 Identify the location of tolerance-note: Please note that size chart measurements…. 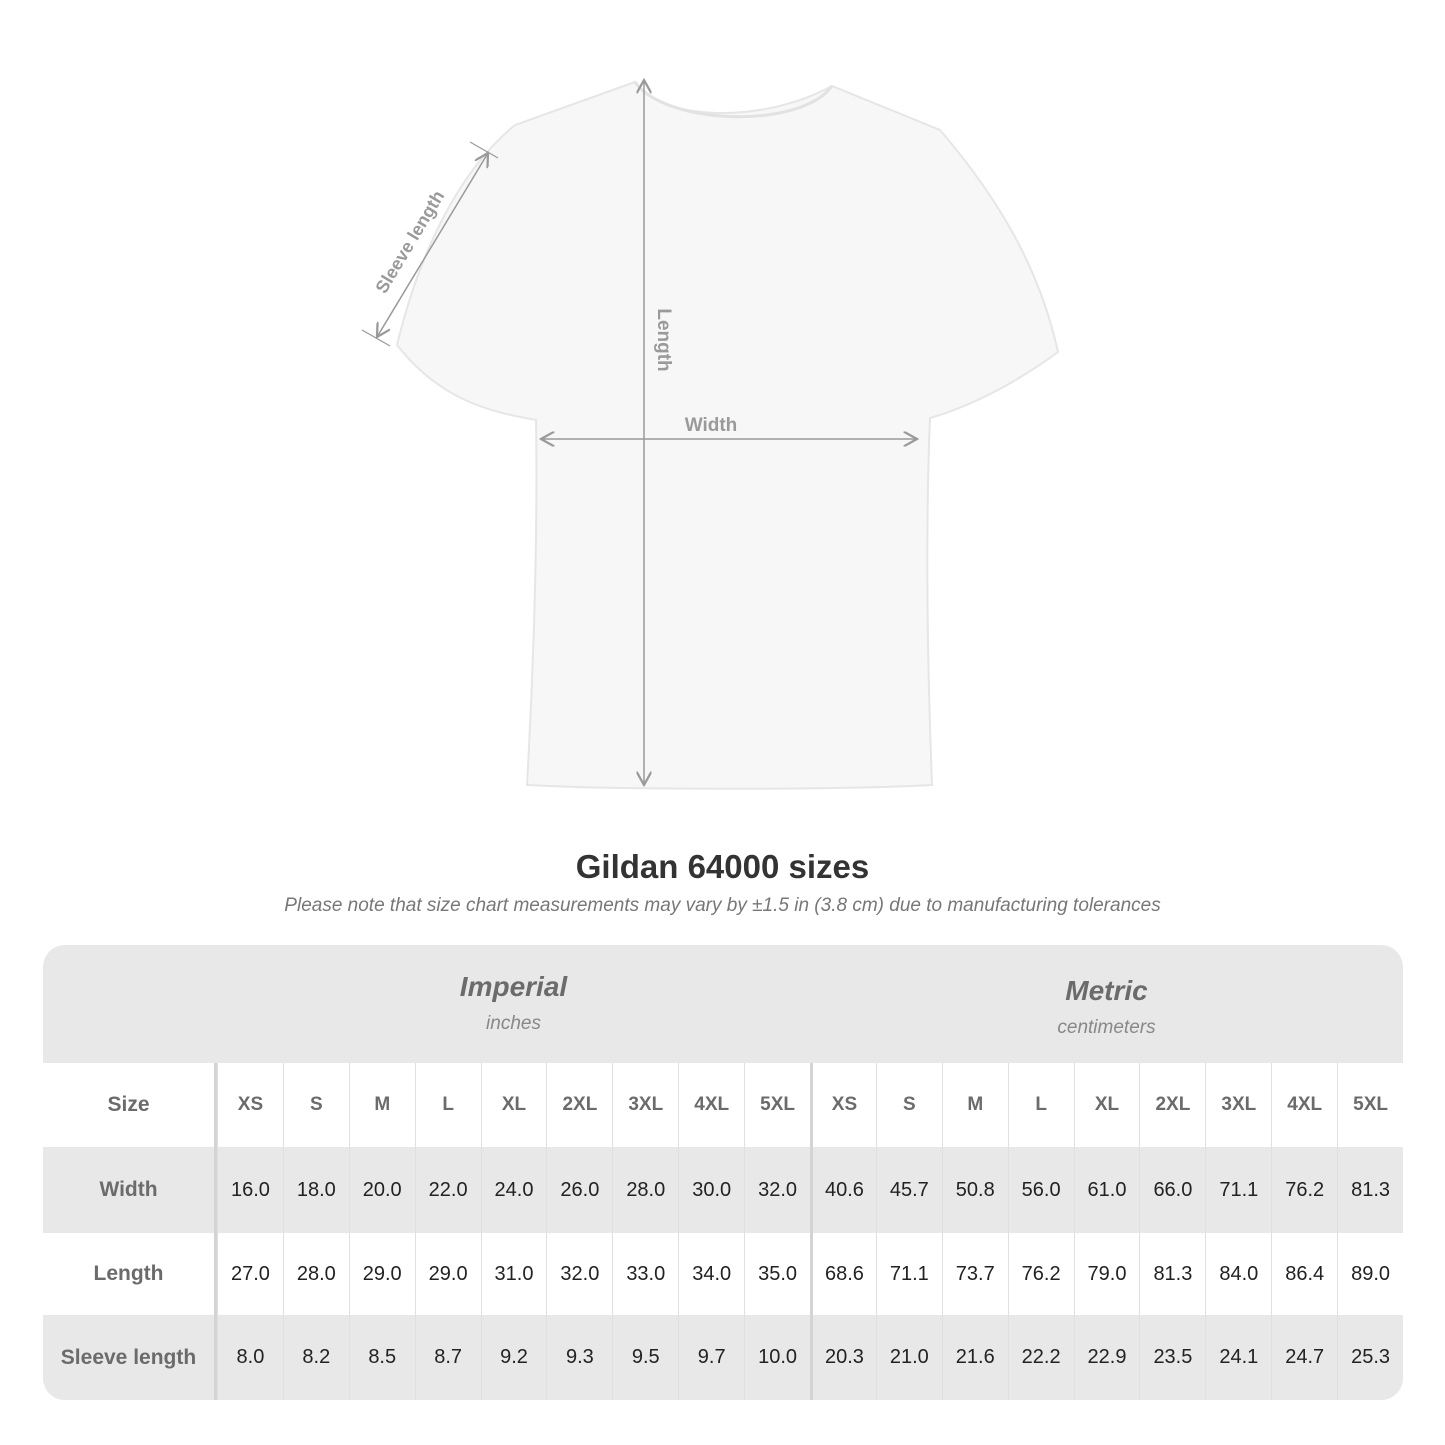
(722, 905).